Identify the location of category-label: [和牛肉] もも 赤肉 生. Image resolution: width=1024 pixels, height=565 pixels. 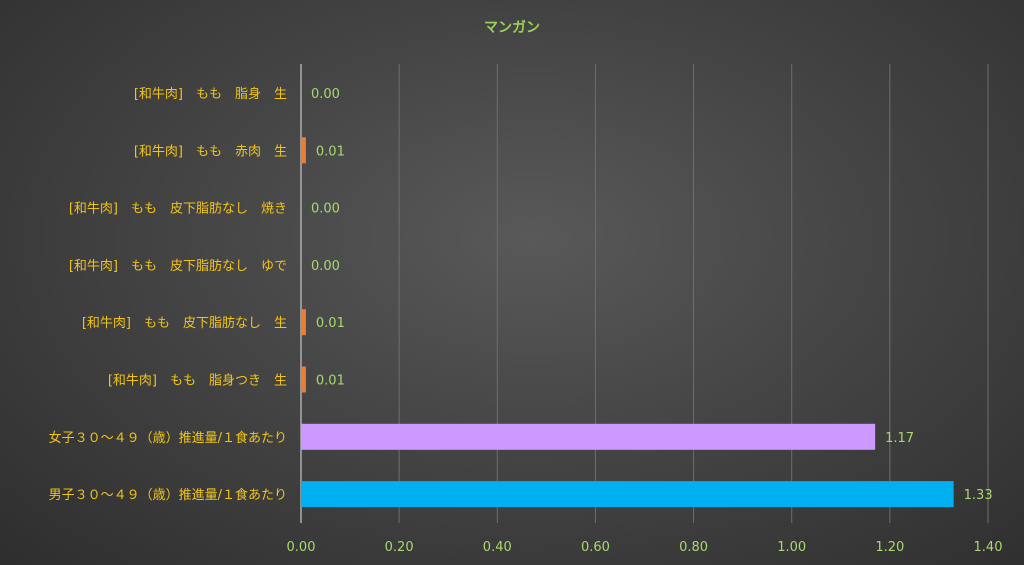
(210, 151).